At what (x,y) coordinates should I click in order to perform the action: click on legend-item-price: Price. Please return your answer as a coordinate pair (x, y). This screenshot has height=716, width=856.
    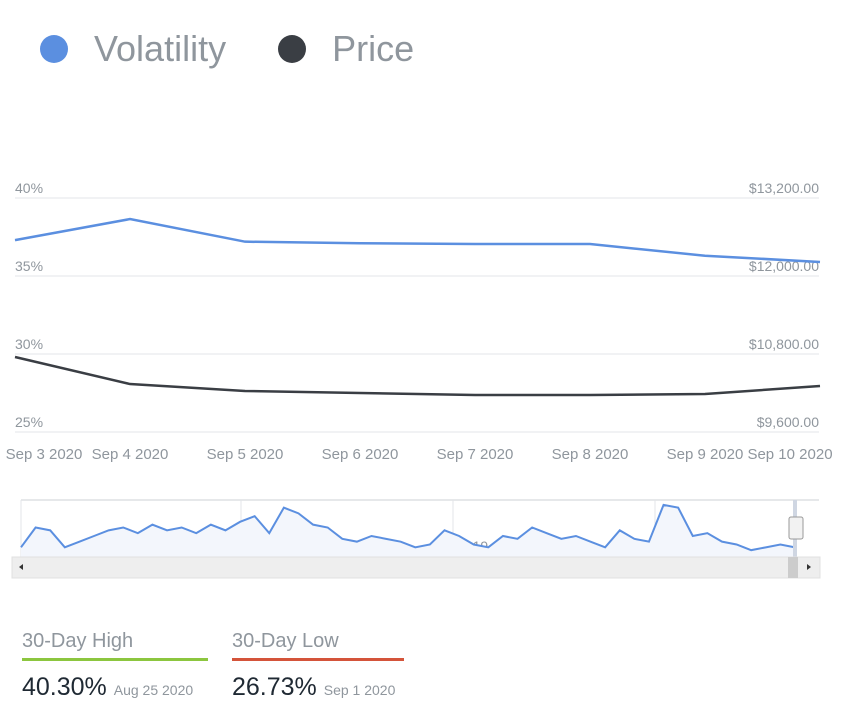
    Looking at the image, I should click on (346, 49).